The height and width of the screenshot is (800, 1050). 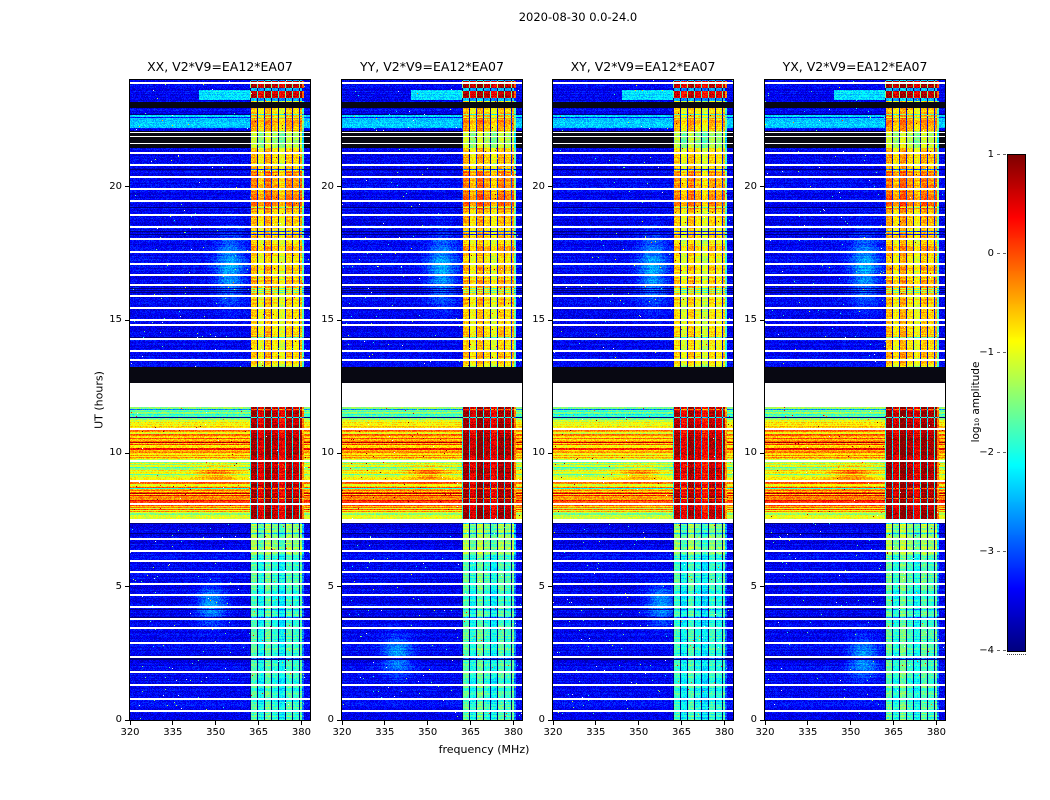 I want to click on heatmap-canvas-xx, so click(x=220, y=400).